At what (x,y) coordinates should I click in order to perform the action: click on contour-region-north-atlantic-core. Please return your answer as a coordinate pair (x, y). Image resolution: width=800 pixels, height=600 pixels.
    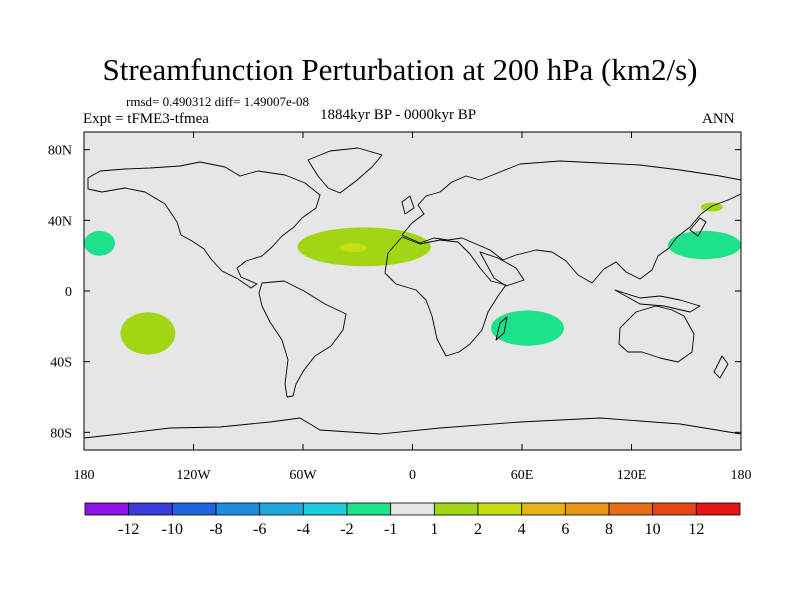
    Looking at the image, I should click on (353, 248).